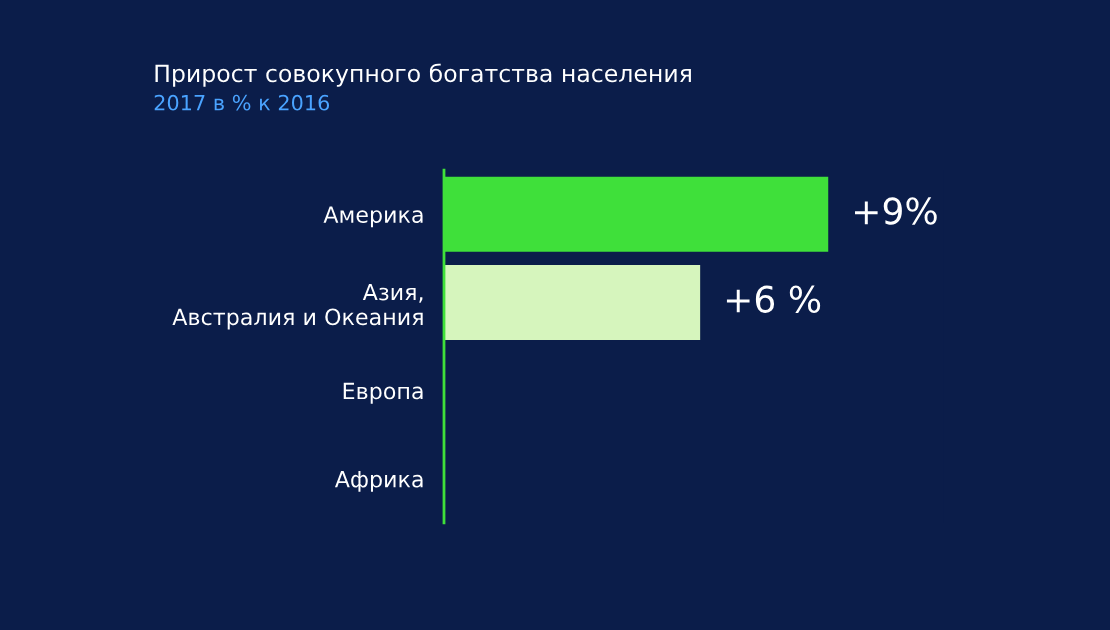 This screenshot has width=1110, height=630. Describe the element at coordinates (773, 299) in the screenshot. I see `data-label: +6 %` at that location.